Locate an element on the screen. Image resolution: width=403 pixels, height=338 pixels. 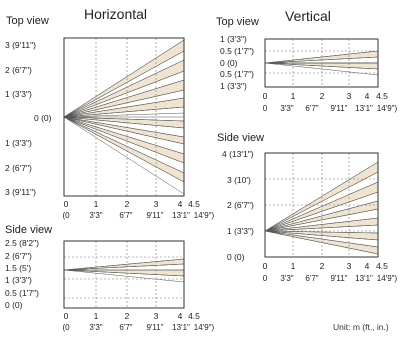
horizontal-side-view-x-axis-ft: (0 3'3" 6'7" 9'11" 13'1" 14'9") is located at coordinates (138, 327).